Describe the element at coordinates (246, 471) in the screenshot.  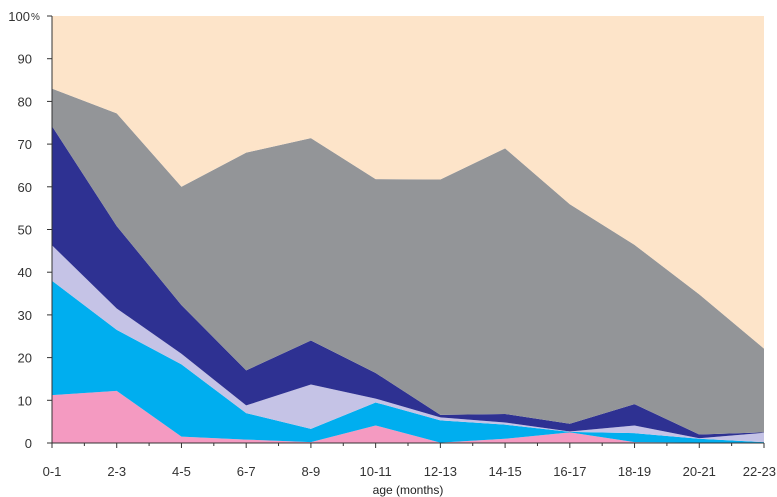
I see `x-tick-label: 6-7` at that location.